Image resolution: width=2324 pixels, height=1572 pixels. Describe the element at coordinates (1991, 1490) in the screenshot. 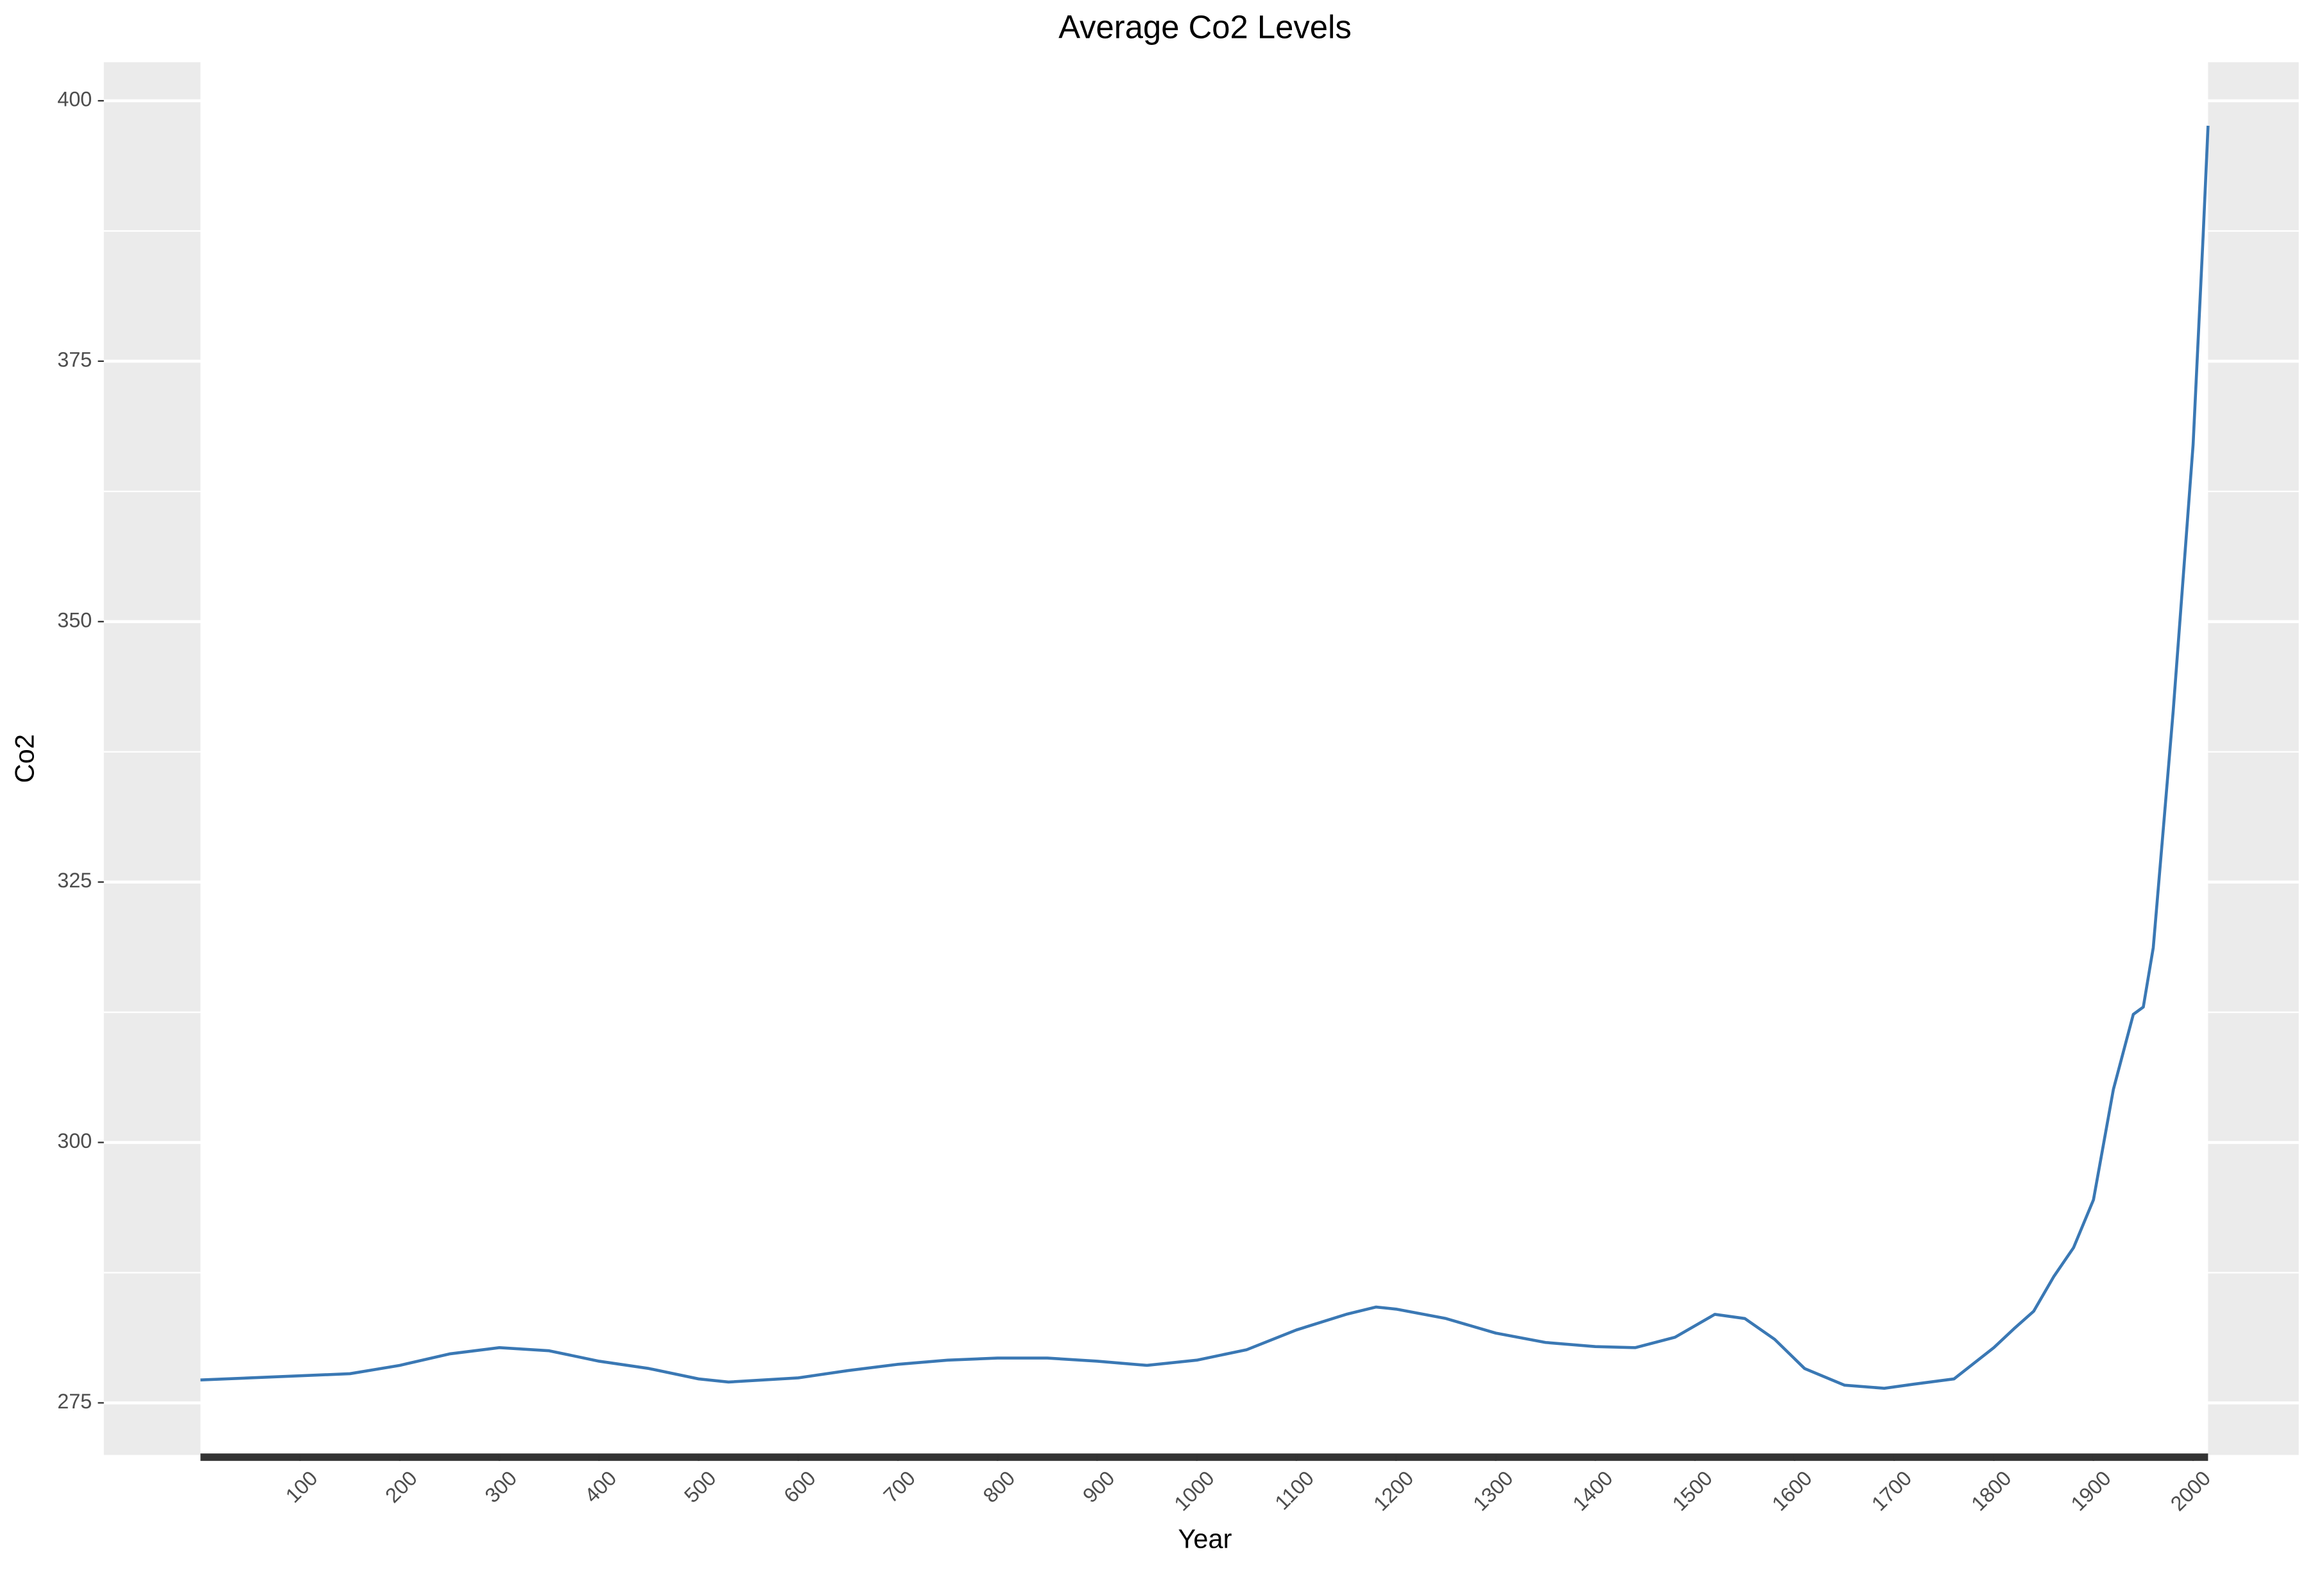

I see `x-tick-label: 1800` at that location.